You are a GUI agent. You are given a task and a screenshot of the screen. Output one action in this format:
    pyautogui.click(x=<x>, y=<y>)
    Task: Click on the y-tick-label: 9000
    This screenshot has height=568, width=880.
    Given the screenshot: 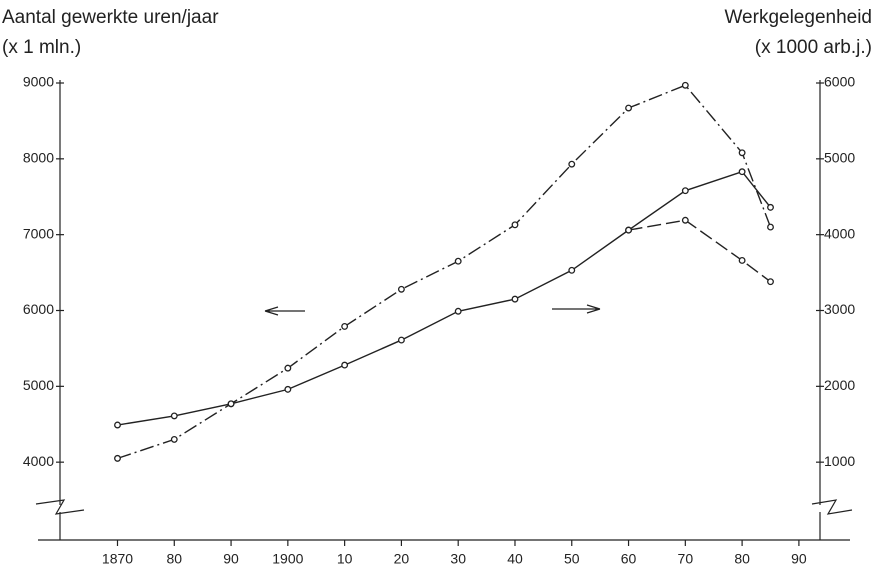 What is the action you would take?
    pyautogui.click(x=38, y=82)
    